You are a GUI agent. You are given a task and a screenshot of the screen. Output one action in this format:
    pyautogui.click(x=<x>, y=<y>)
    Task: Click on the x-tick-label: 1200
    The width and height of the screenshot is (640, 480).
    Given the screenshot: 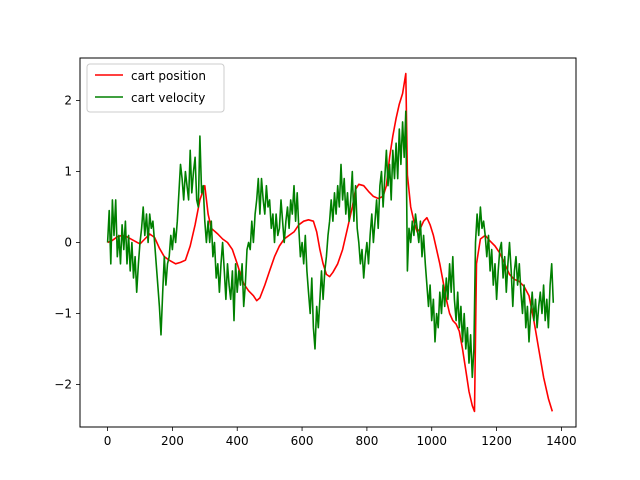 What is the action you would take?
    pyautogui.click(x=496, y=441)
    